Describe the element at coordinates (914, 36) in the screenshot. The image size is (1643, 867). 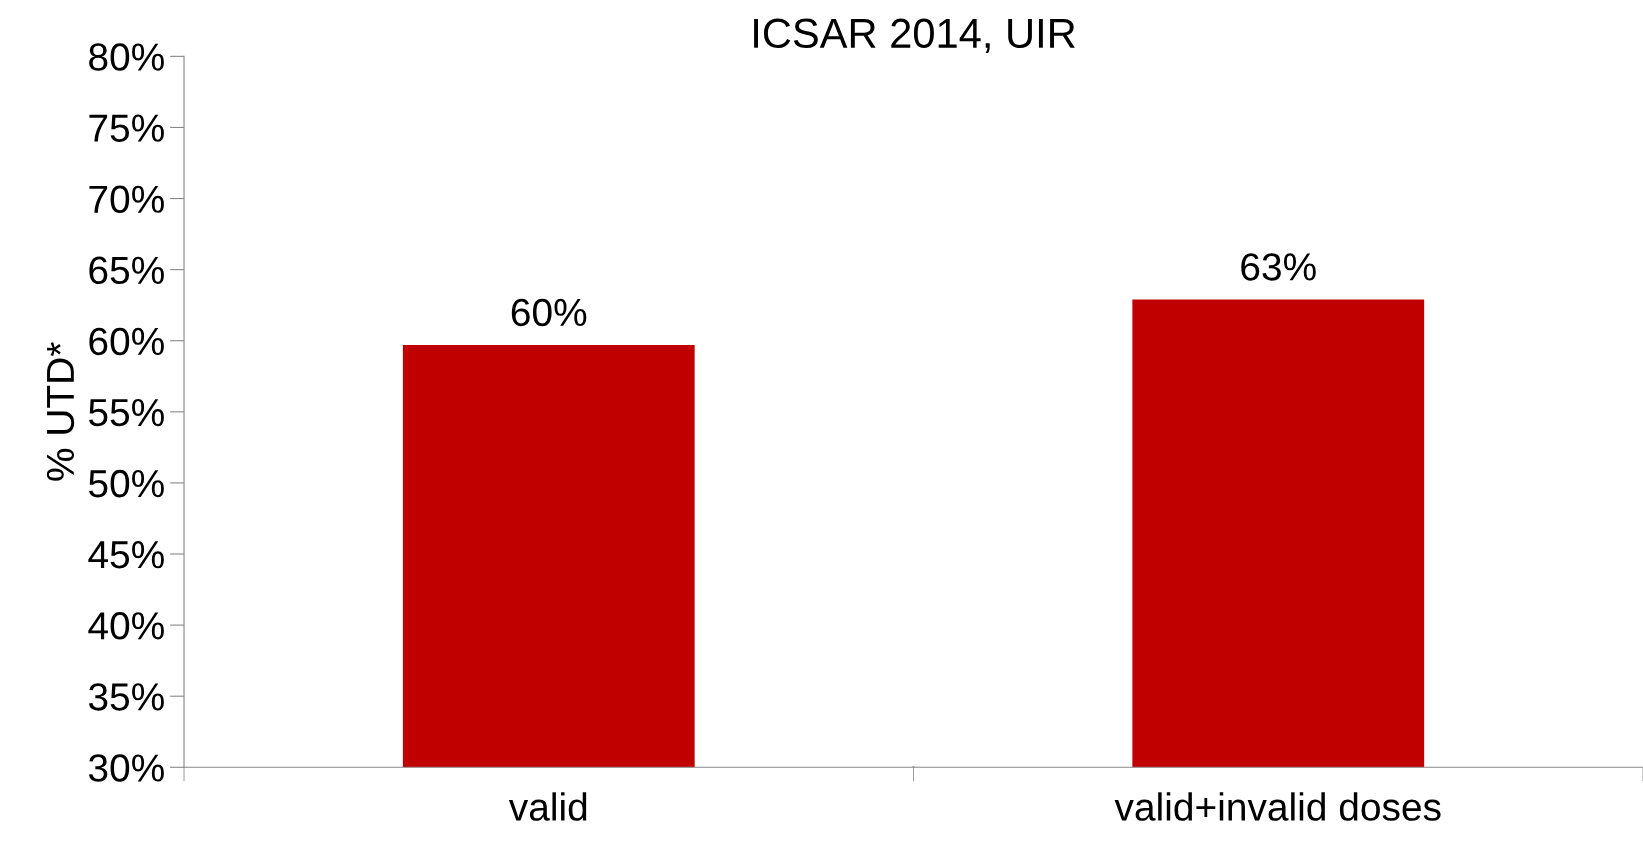
I see `chart-title: ICSAR 2014, UIR` at that location.